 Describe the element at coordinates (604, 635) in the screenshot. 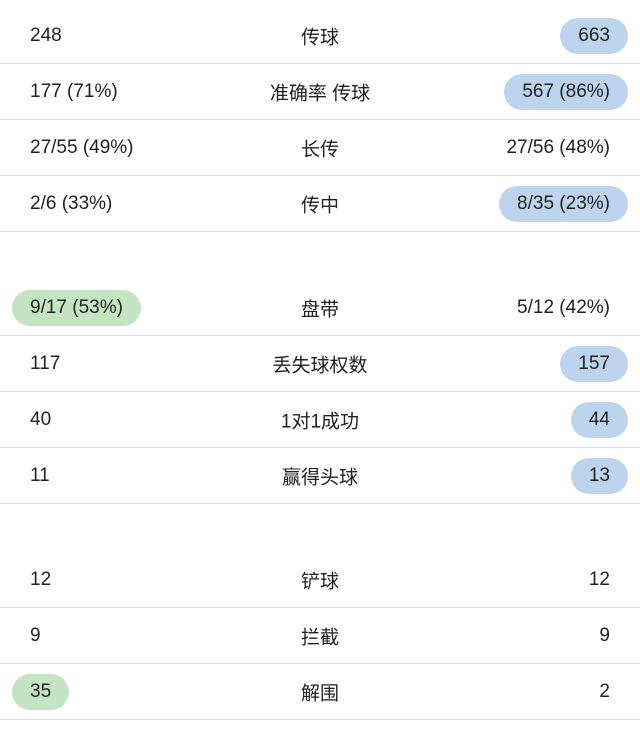

I see `away-value: 9` at that location.